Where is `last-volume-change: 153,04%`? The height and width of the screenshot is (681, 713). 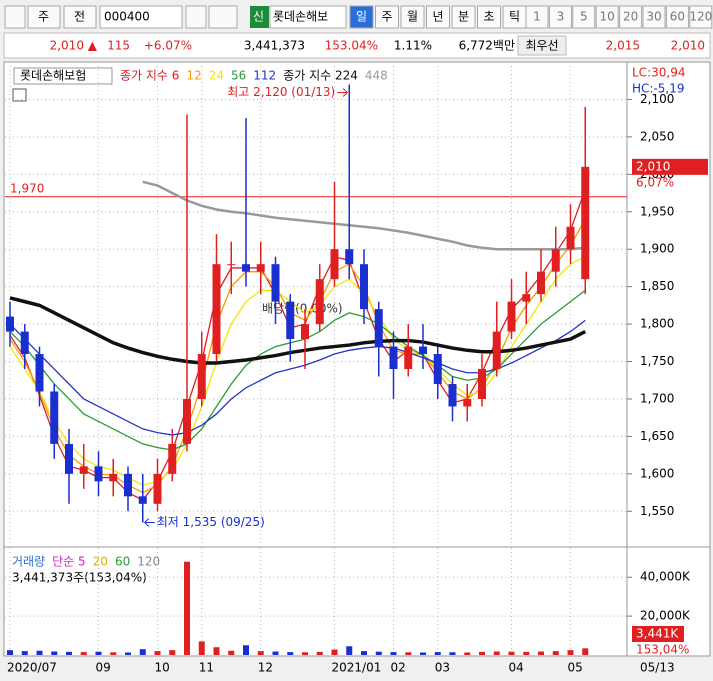
last-volume-change: 153,04% is located at coordinates (662, 650).